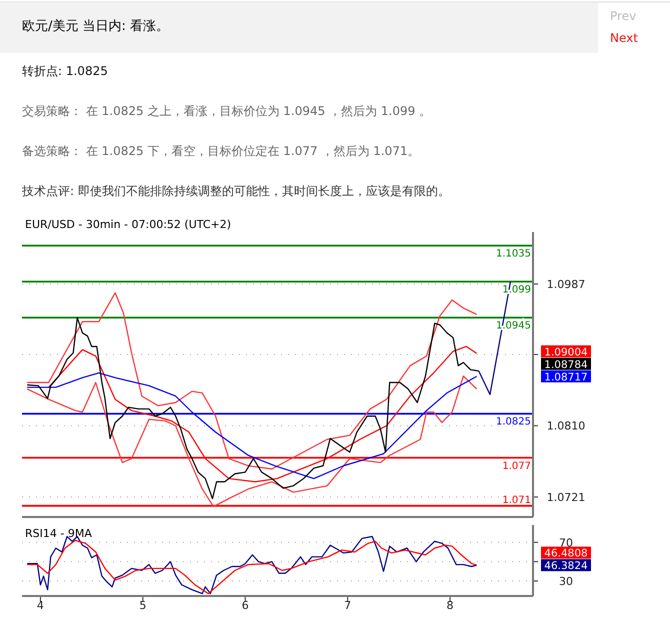 The width and height of the screenshot is (670, 617). Describe the element at coordinates (96, 26) in the screenshot. I see `text: 欧元/美元 当日内: 看涨。` at that location.